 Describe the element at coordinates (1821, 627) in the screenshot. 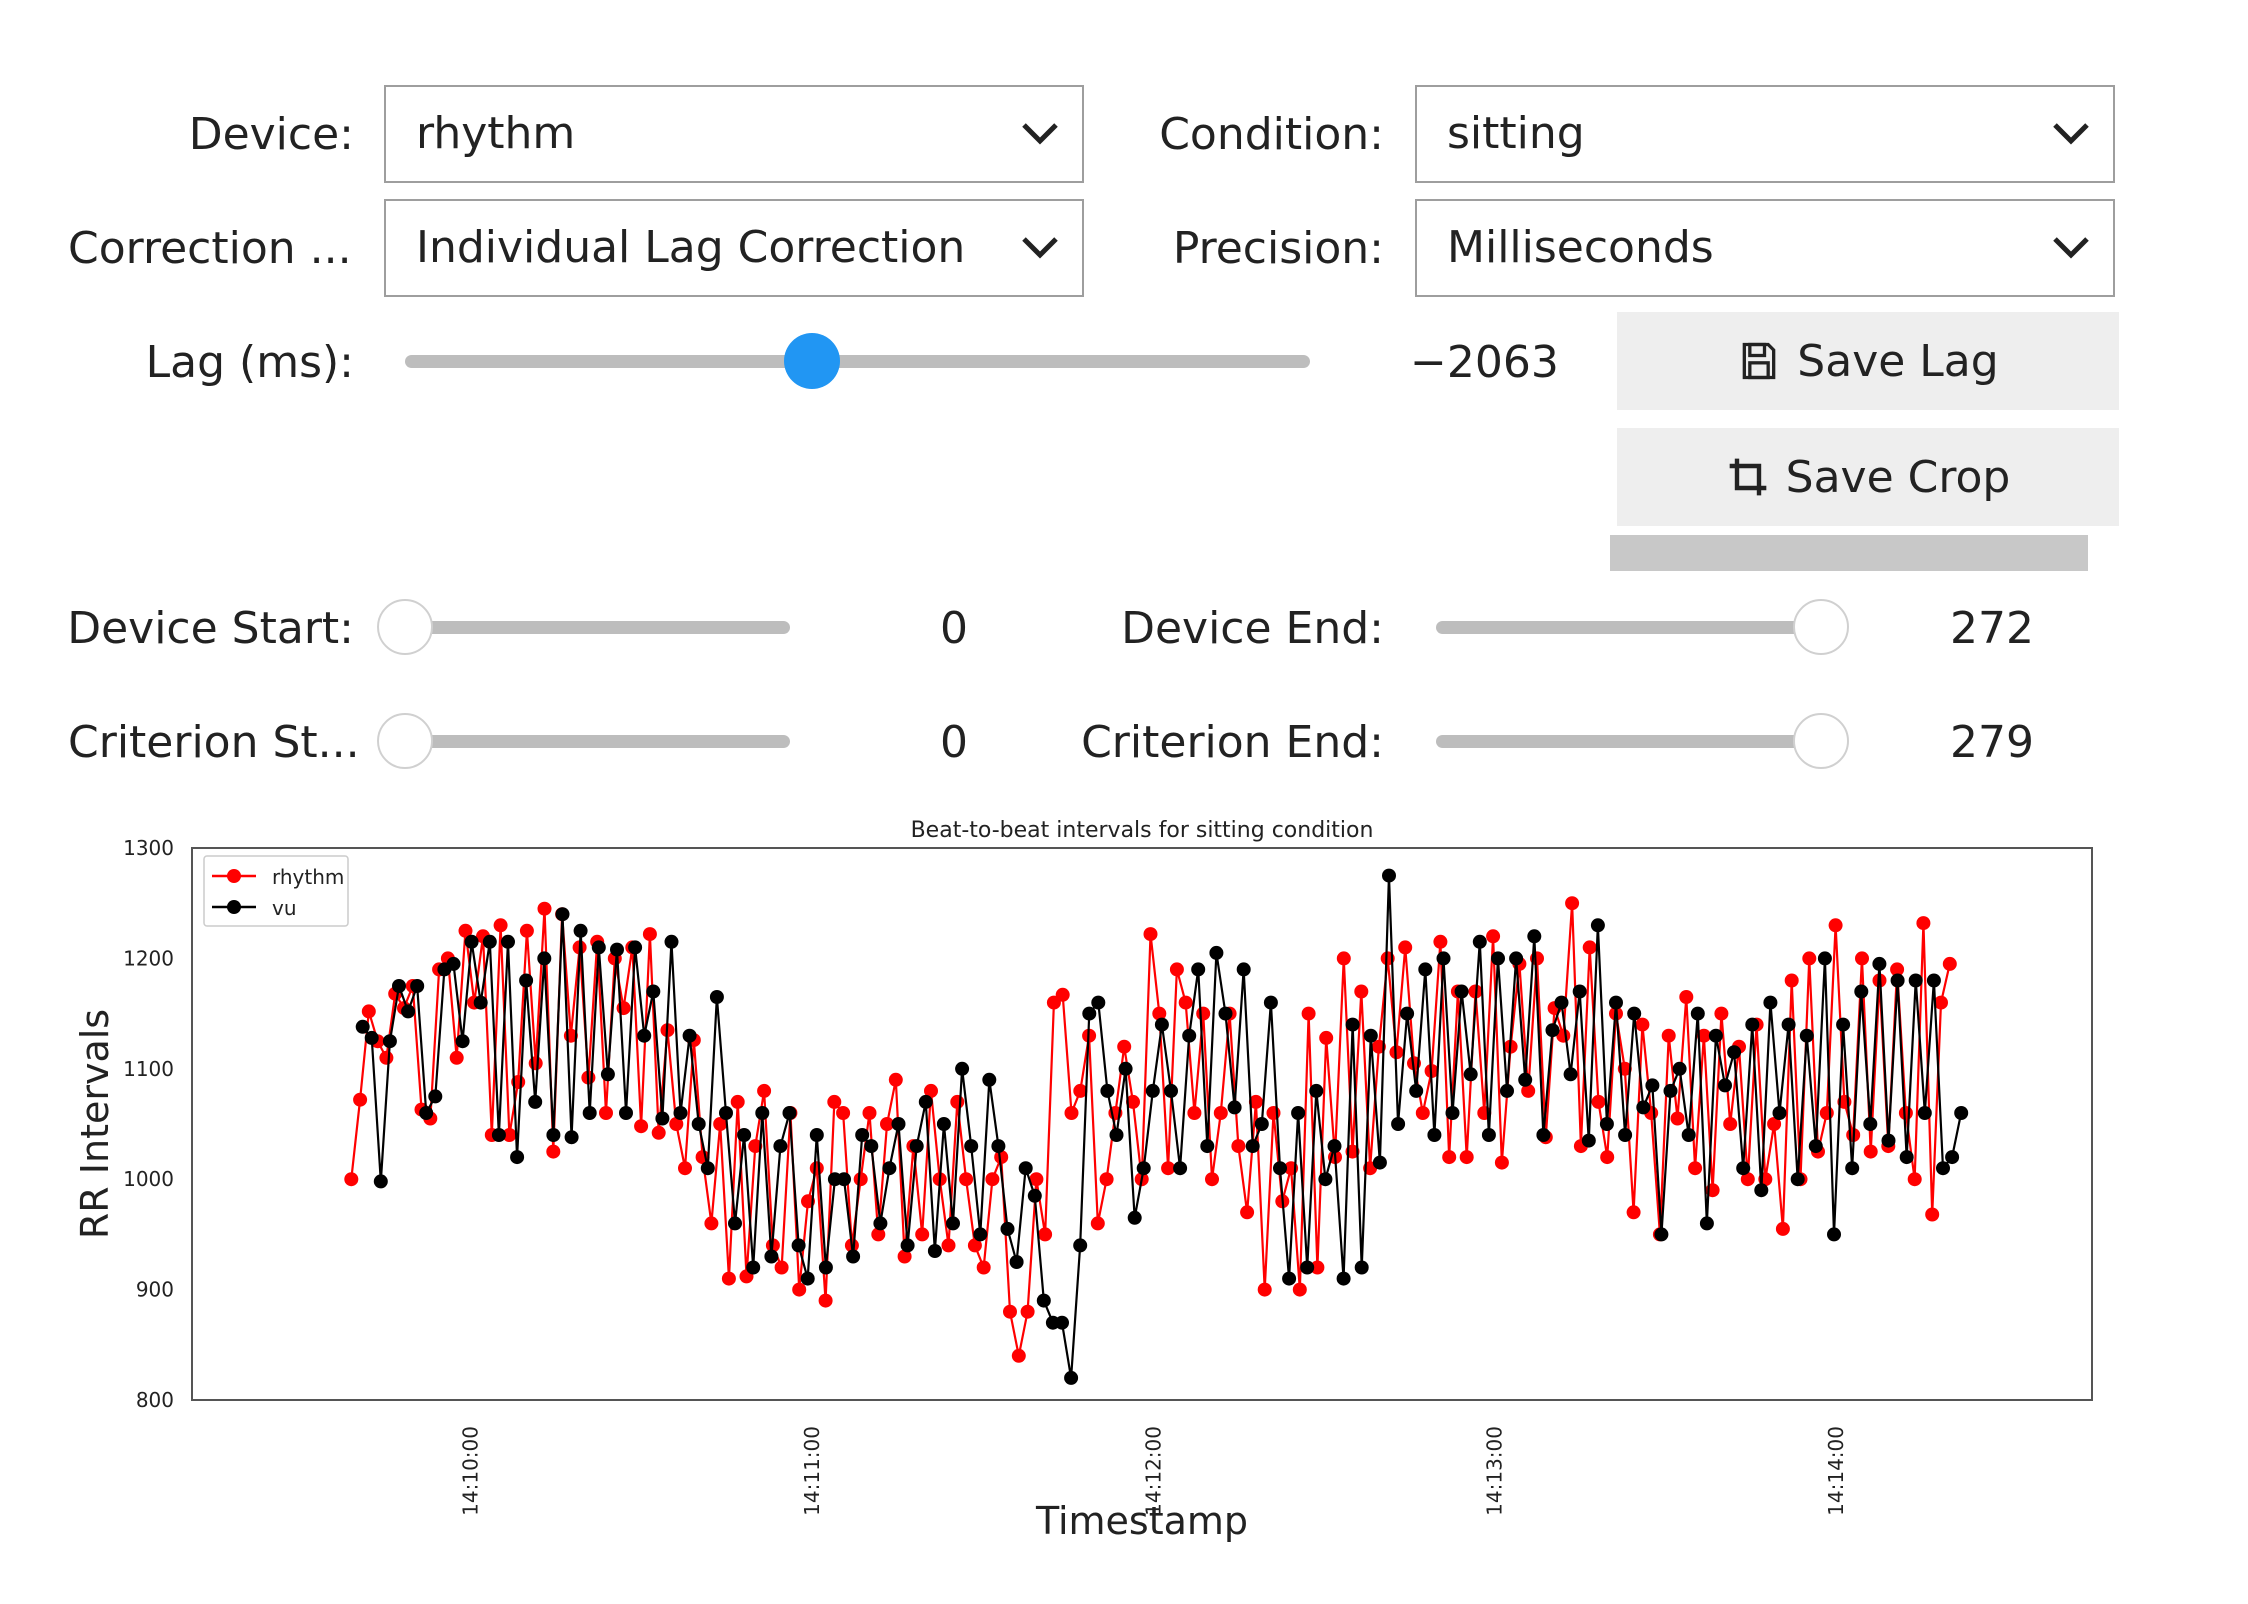

I see `device-end-slider-handle` at that location.